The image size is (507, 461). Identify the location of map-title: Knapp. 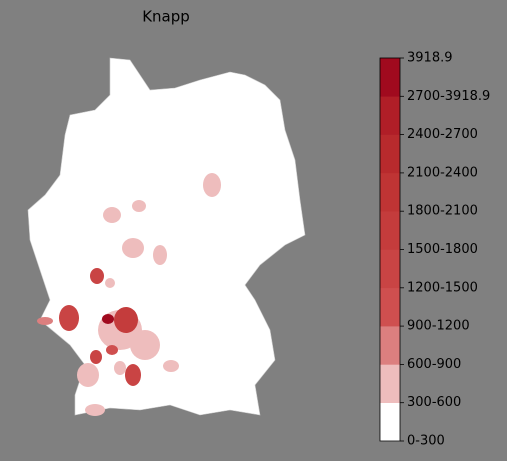
(166, 17).